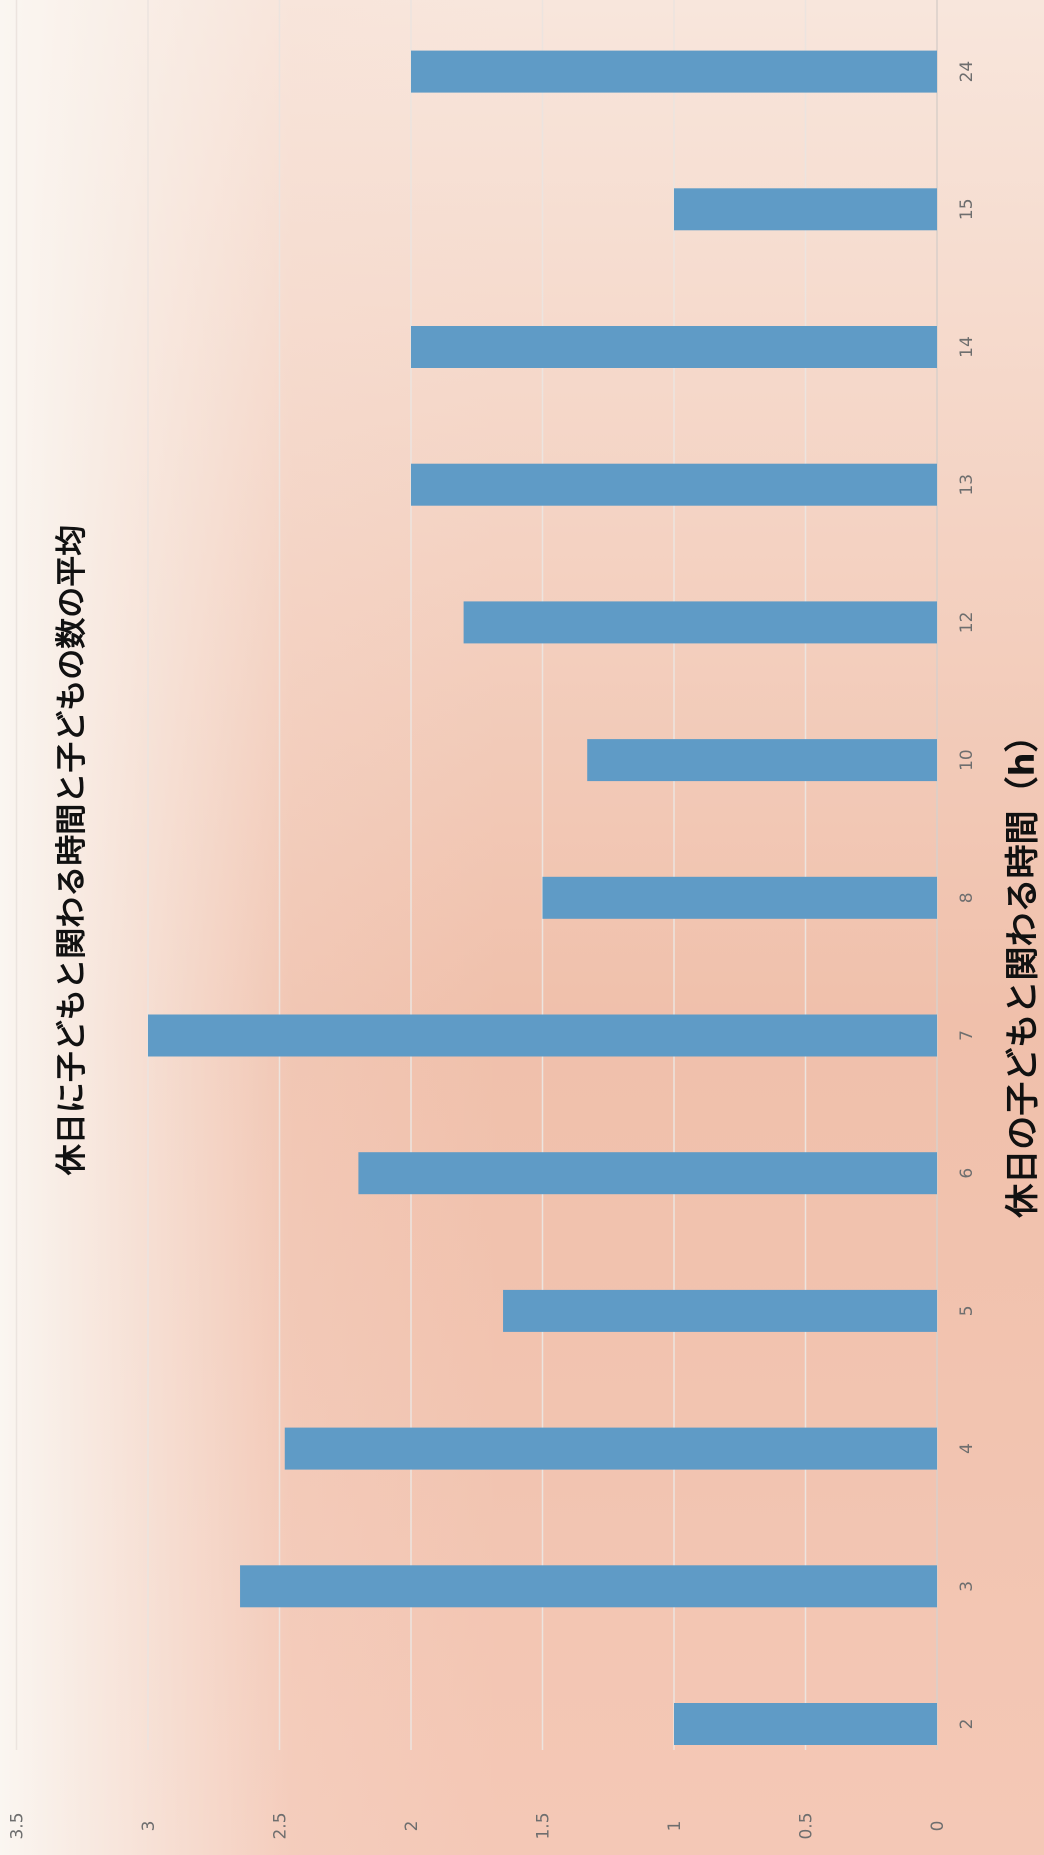 The height and width of the screenshot is (1855, 1044). I want to click on x-axis-title: 休日の子どもと関わる時間（h）, so click(1023, 968).